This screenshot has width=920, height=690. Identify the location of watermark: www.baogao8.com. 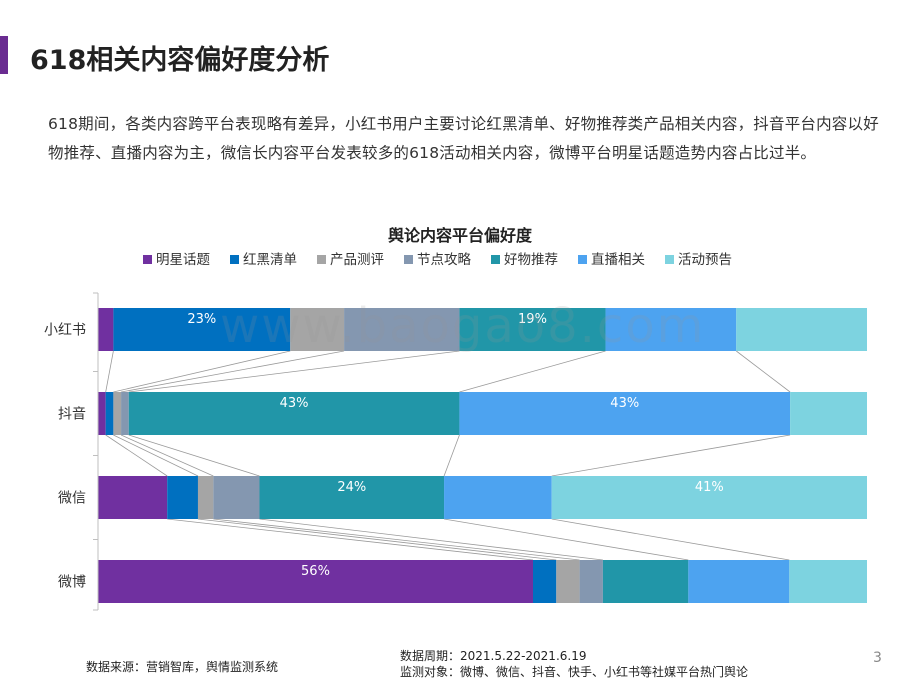
(463, 326).